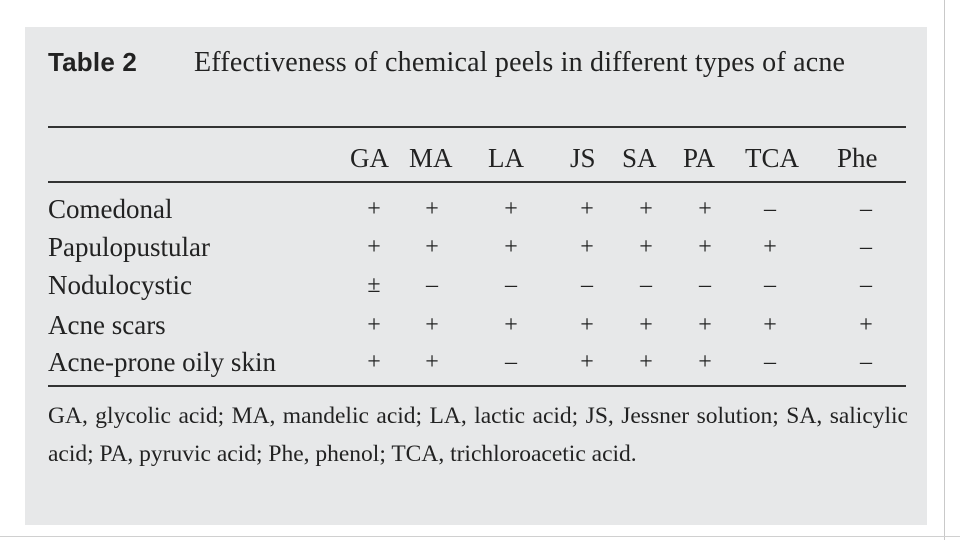 The width and height of the screenshot is (960, 540). What do you see at coordinates (639, 158) in the screenshot?
I see `column-header-sa: SA` at bounding box center [639, 158].